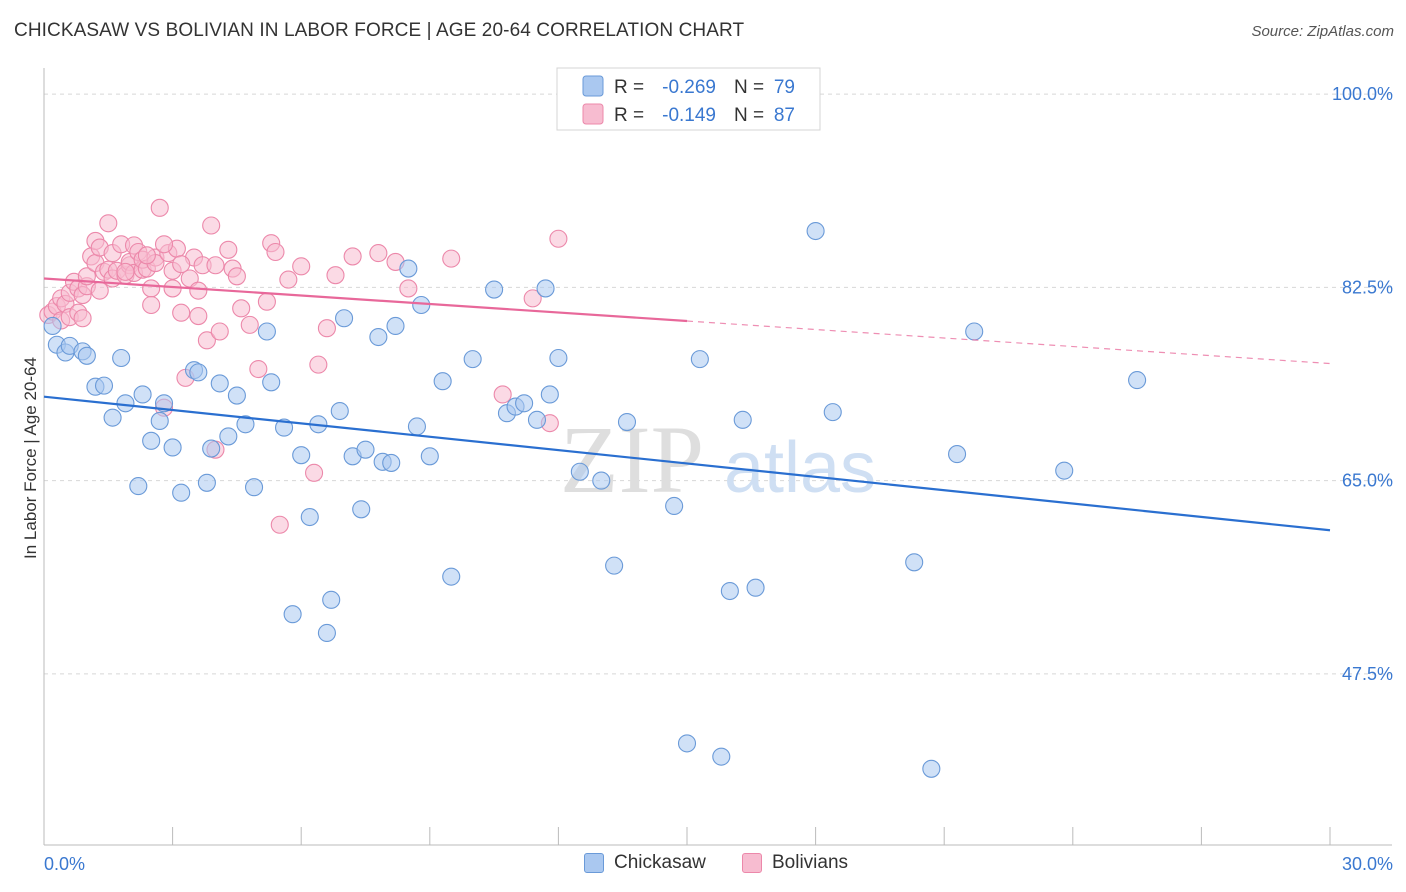 The height and width of the screenshot is (892, 1406). I want to click on stats-swatch-chickasaw, so click(593, 86).